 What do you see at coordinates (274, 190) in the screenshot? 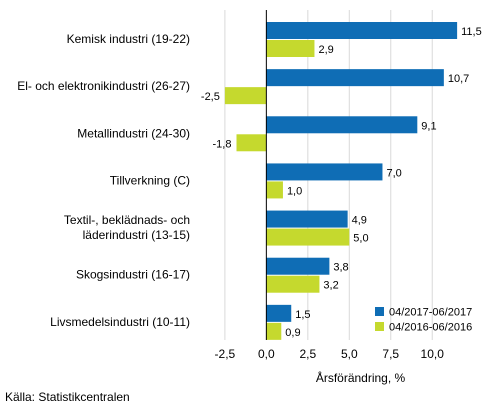
I see `bar-s1-c3` at bounding box center [274, 190].